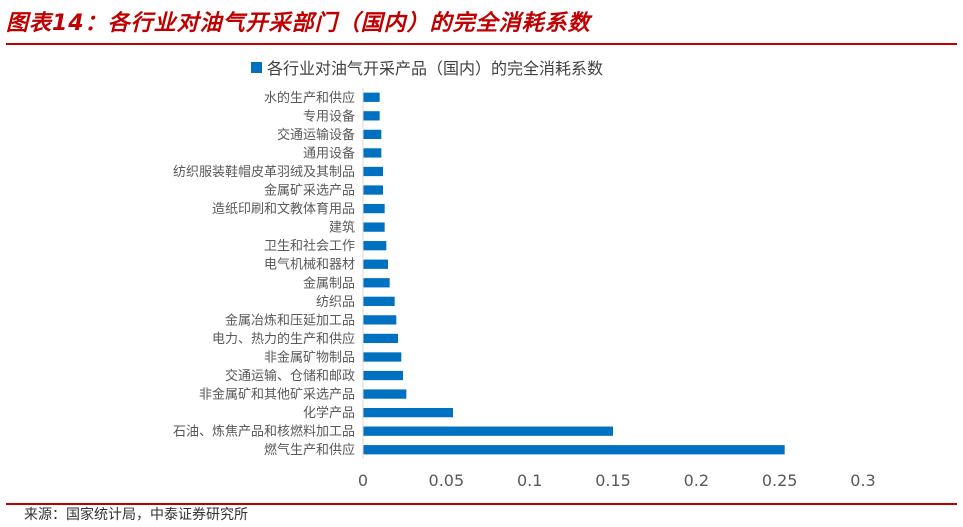 Image resolution: width=963 pixels, height=527 pixels. Describe the element at coordinates (613, 480) in the screenshot. I see `x-tick-label: 0.15` at that location.